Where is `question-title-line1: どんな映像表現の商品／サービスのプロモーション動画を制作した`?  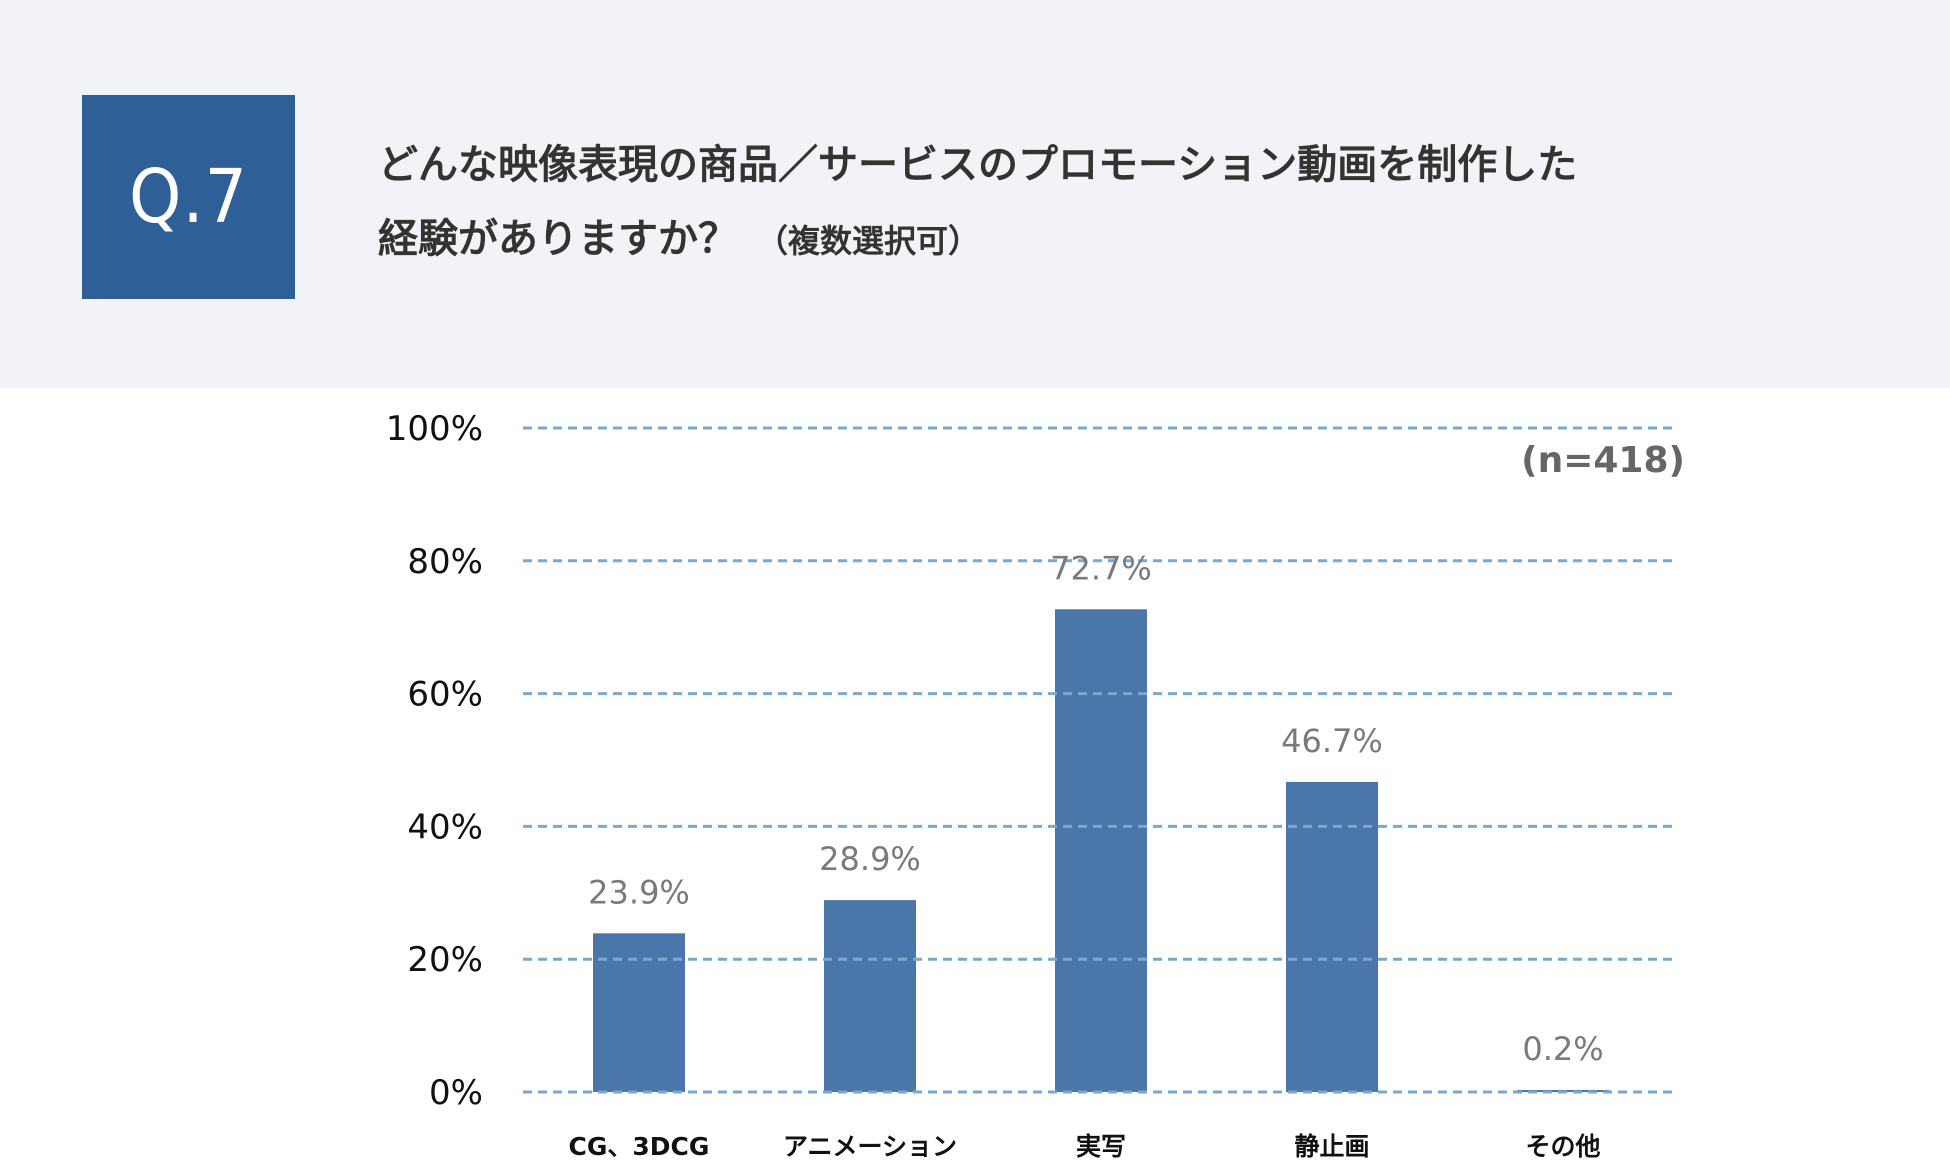 question-title-line1: どんな映像表現の商品／サービスのプロモーション動画を制作した is located at coordinates (978, 165).